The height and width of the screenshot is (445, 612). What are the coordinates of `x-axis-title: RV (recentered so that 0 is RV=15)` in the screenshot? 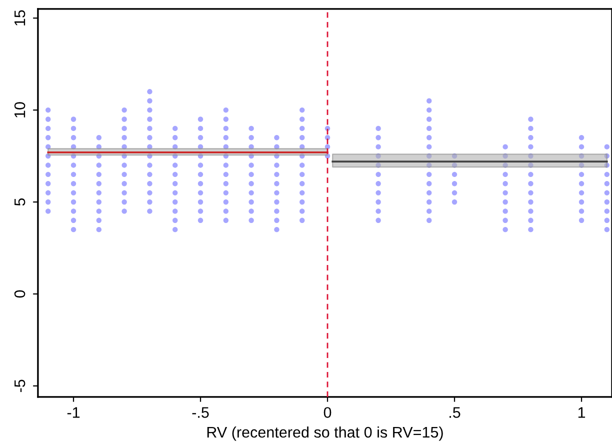 It's located at (325, 433).